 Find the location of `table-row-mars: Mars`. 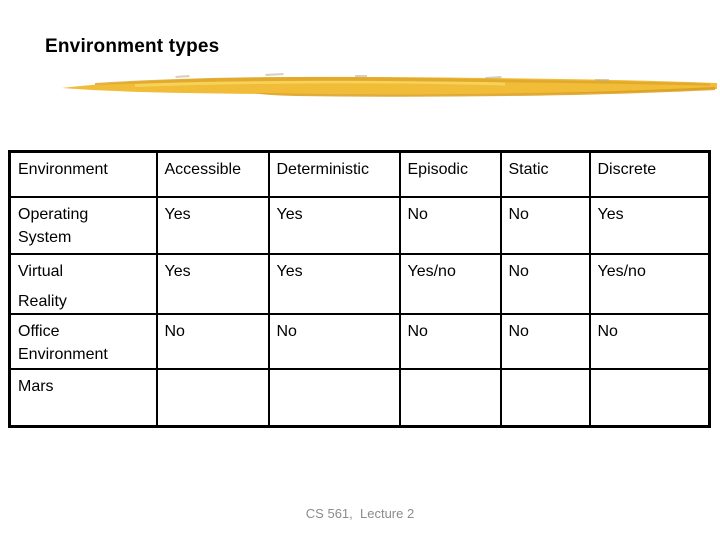

table-row-mars: Mars is located at coordinates (359, 397).